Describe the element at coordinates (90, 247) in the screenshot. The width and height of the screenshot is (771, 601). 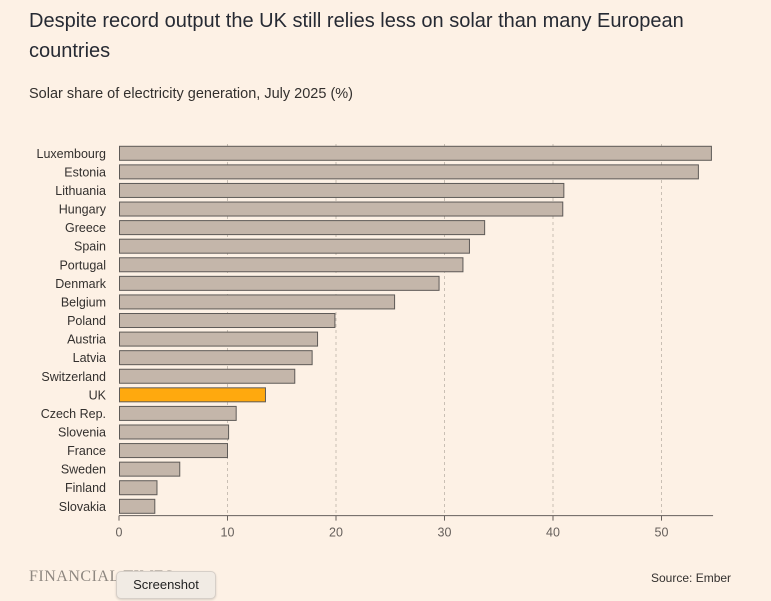
I see `category-label: Spain` at that location.